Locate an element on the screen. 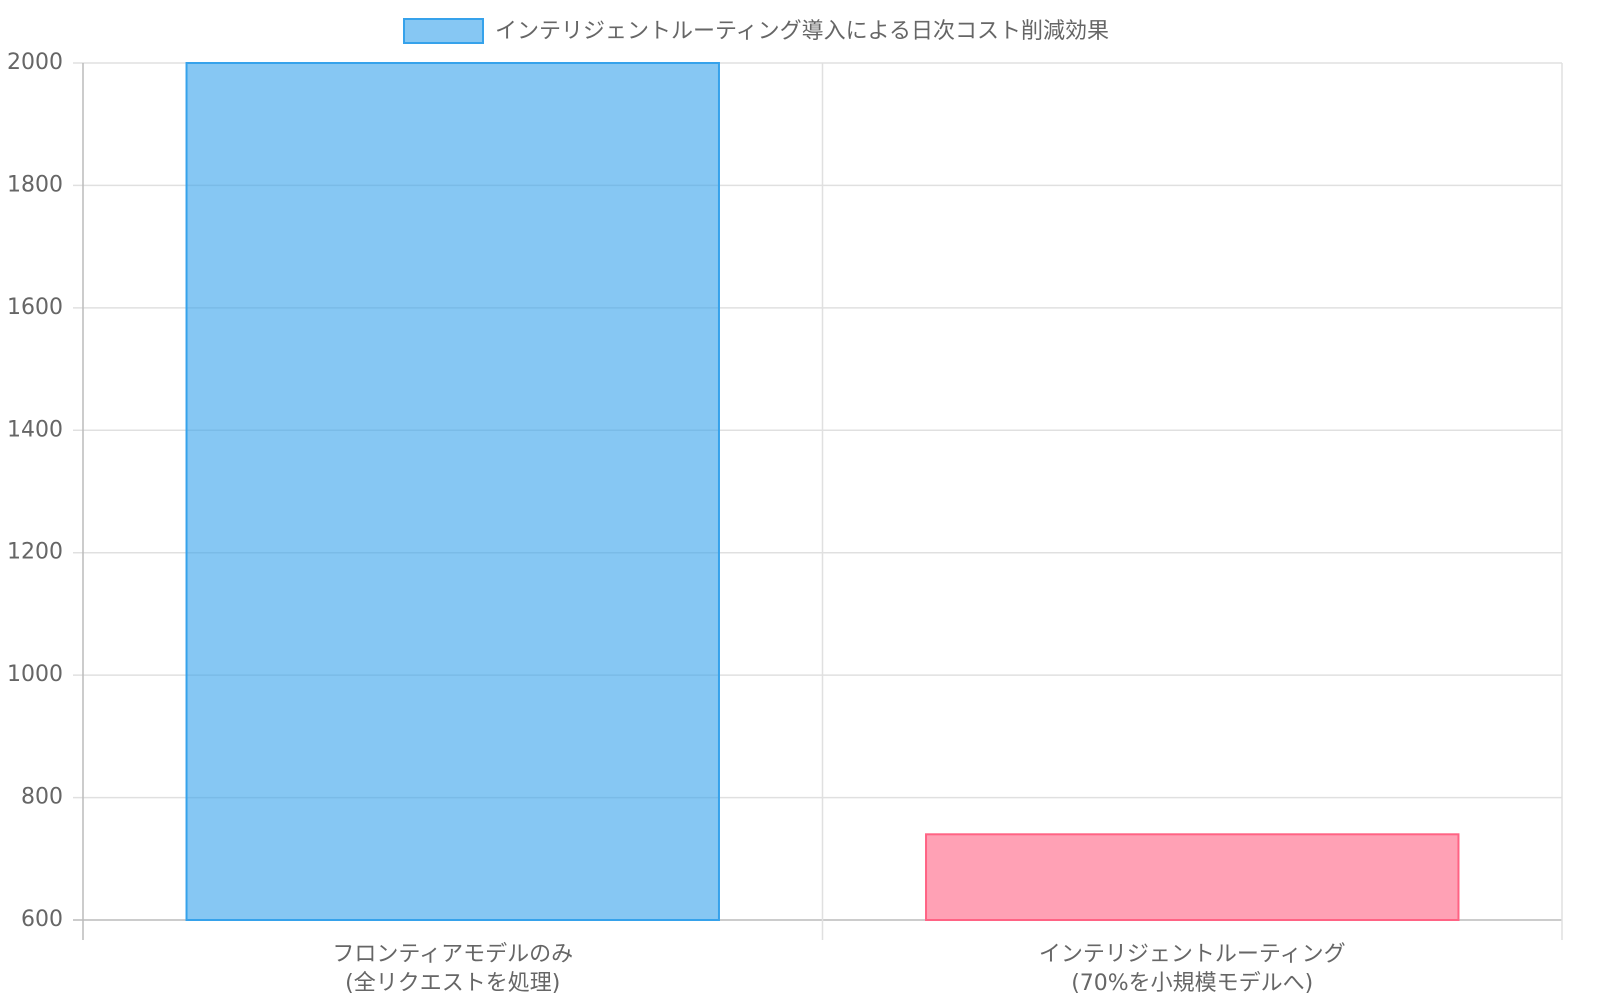 This screenshot has width=1600, height=1000. y-tick-label: 1800 is located at coordinates (35, 184).